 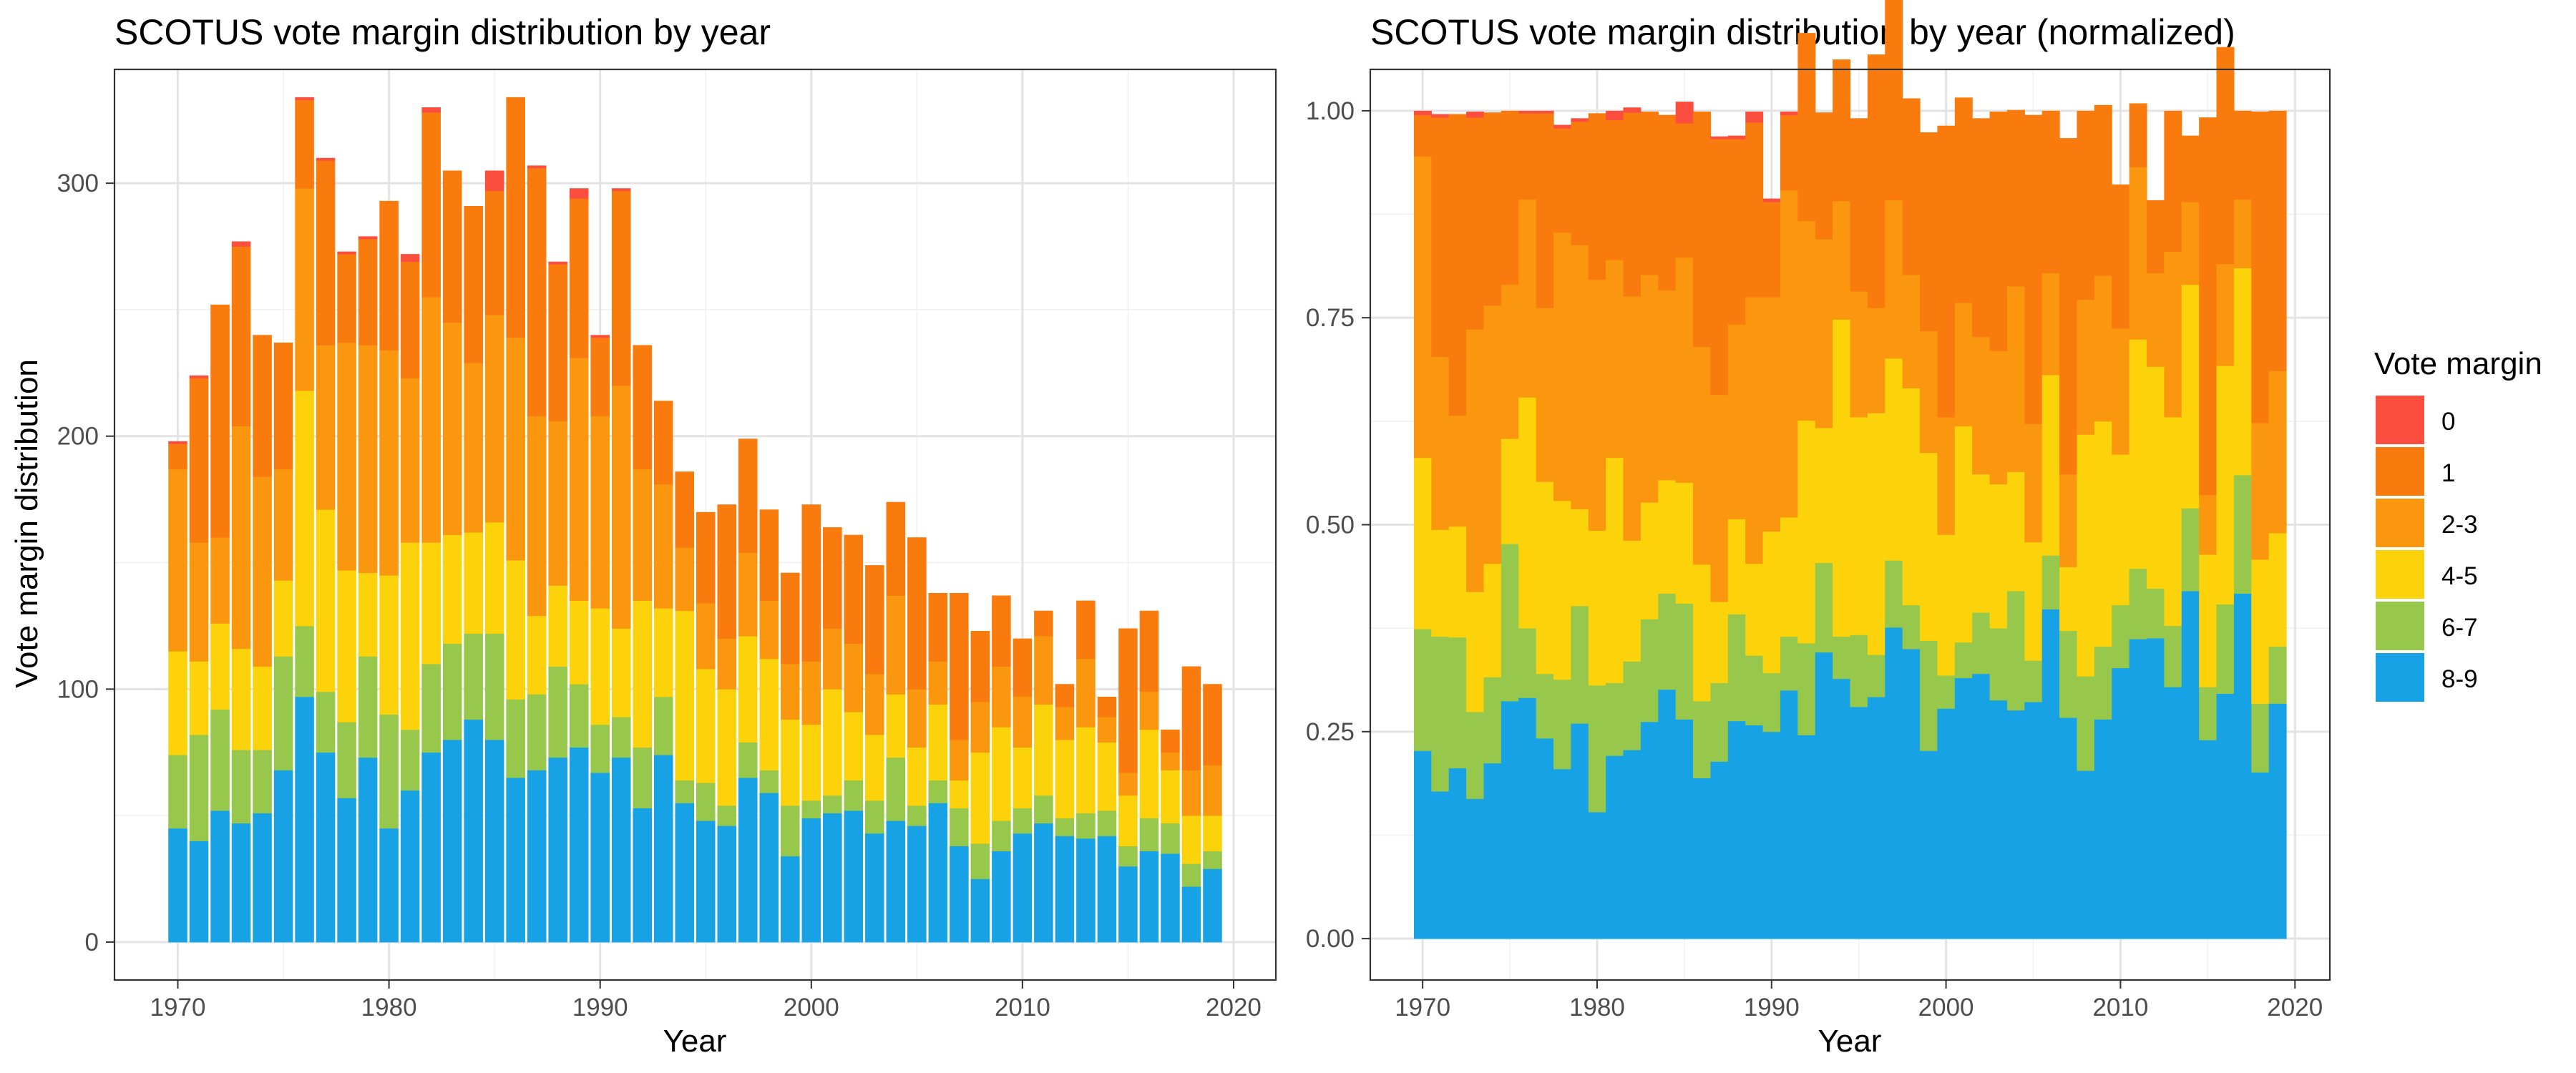 What do you see at coordinates (1702, 230) in the screenshot?
I see `bar-segment-1-1986` at bounding box center [1702, 230].